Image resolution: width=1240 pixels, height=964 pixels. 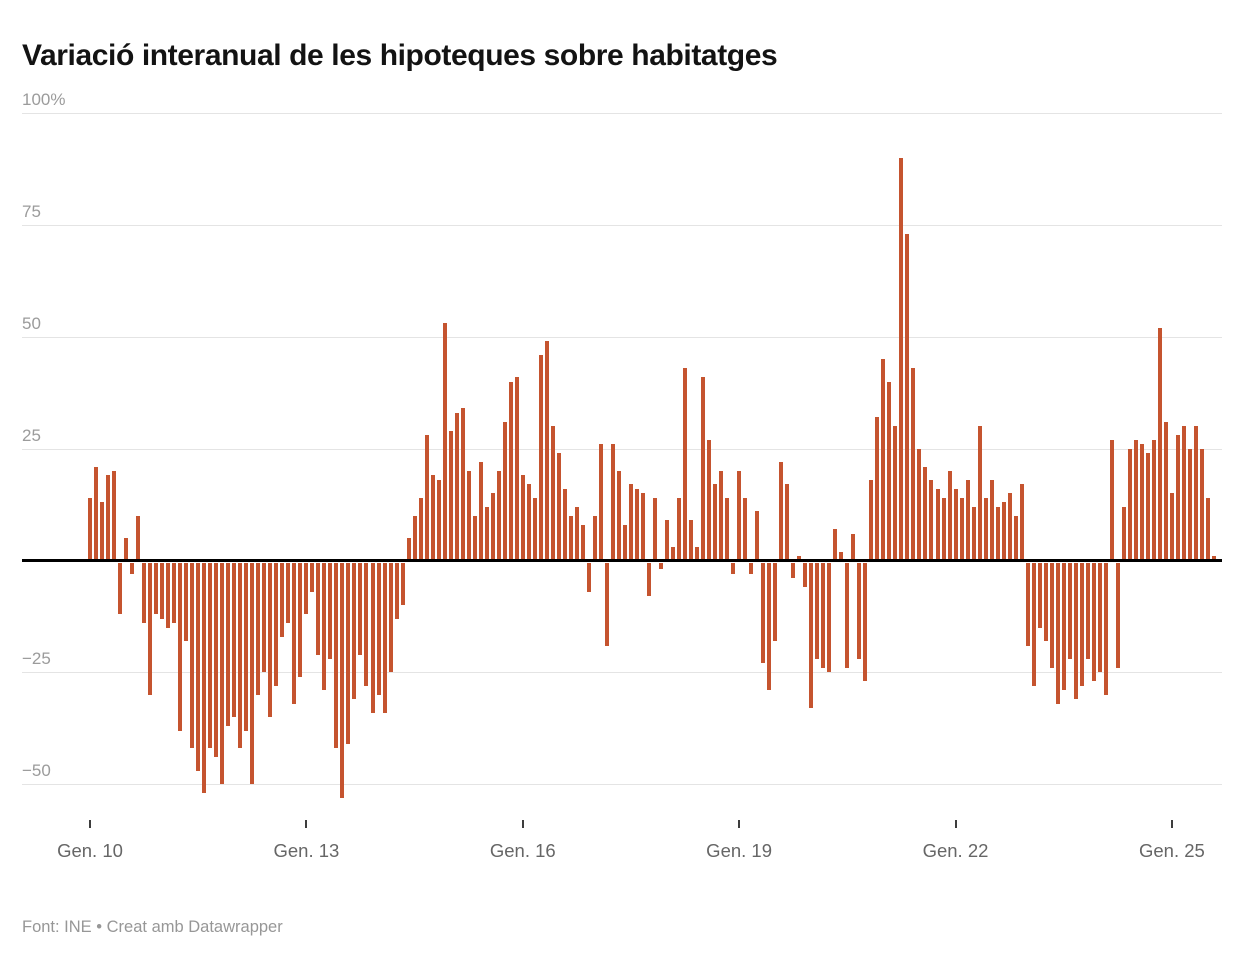 What do you see at coordinates (36, 771) in the screenshot?
I see `y-axis-label: −50` at bounding box center [36, 771].